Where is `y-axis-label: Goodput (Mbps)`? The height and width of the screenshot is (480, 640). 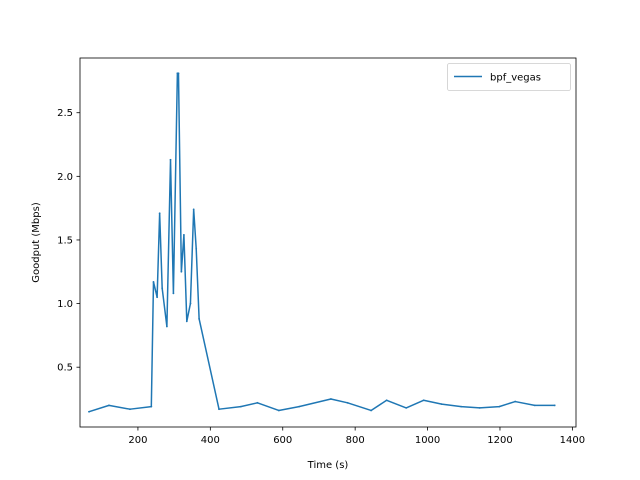
y-axis-label: Goodput (Mbps) is located at coordinates (36, 242).